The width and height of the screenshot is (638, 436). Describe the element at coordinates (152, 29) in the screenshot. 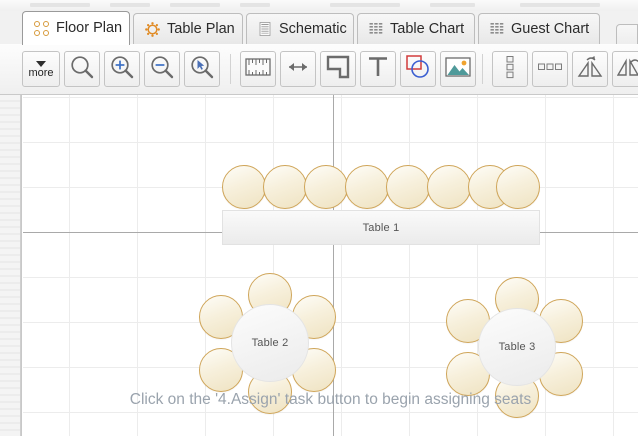

I see `table-plan-icon` at that location.